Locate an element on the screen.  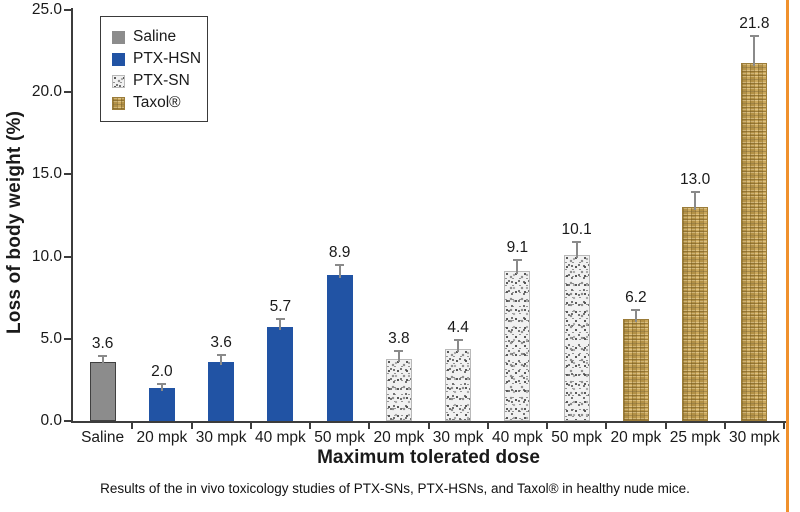
bar-value-label: 10.1 is located at coordinates (576, 229).